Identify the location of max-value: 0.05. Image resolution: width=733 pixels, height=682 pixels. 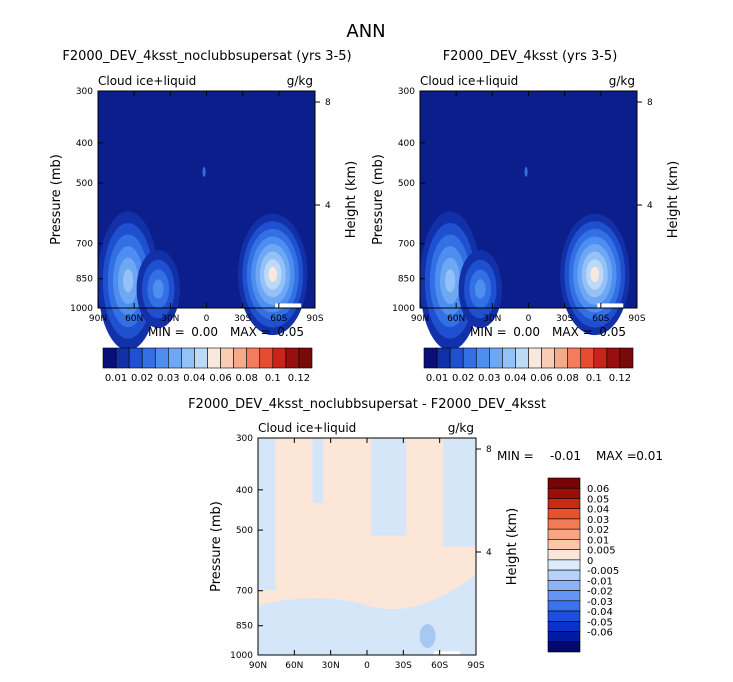
(612, 332).